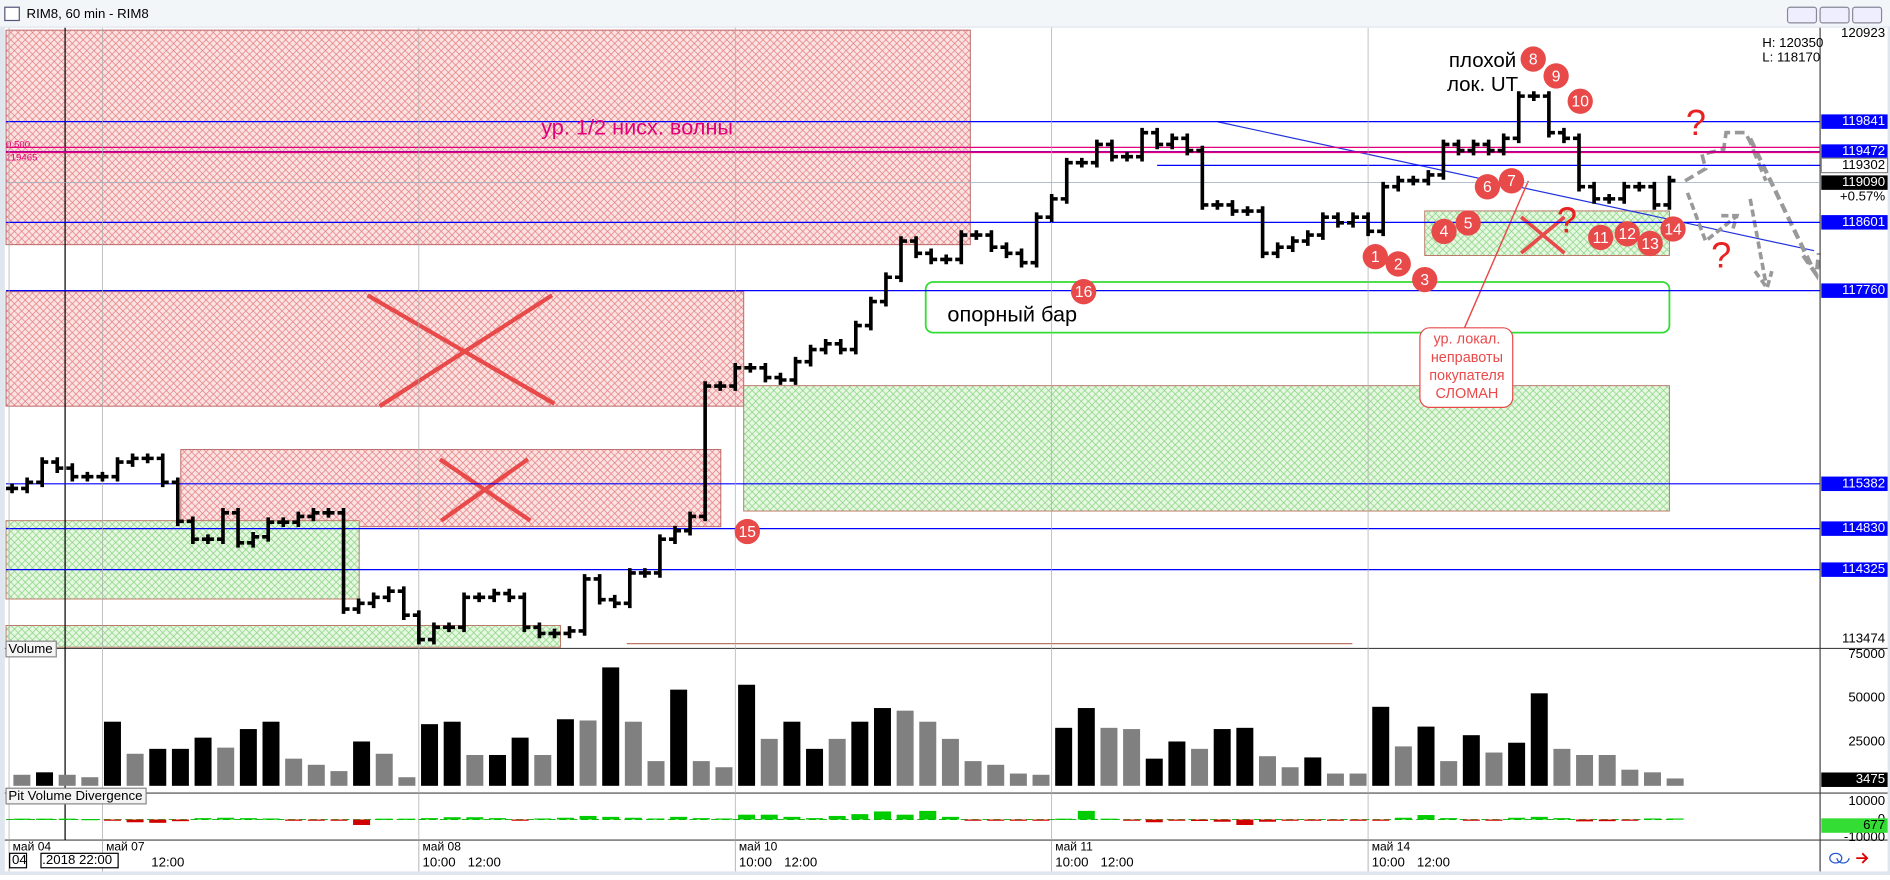 The image size is (1890, 880). Describe the element at coordinates (1867, 15) in the screenshot. I see `close-button` at that location.